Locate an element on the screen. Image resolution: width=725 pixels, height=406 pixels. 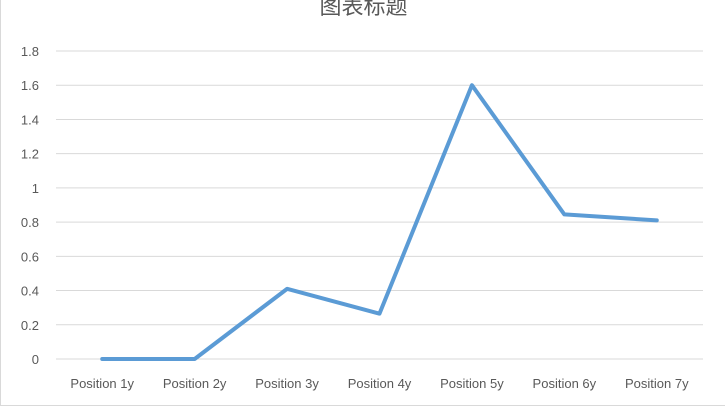
x-tick-label: Position 2y is located at coordinates (195, 383).